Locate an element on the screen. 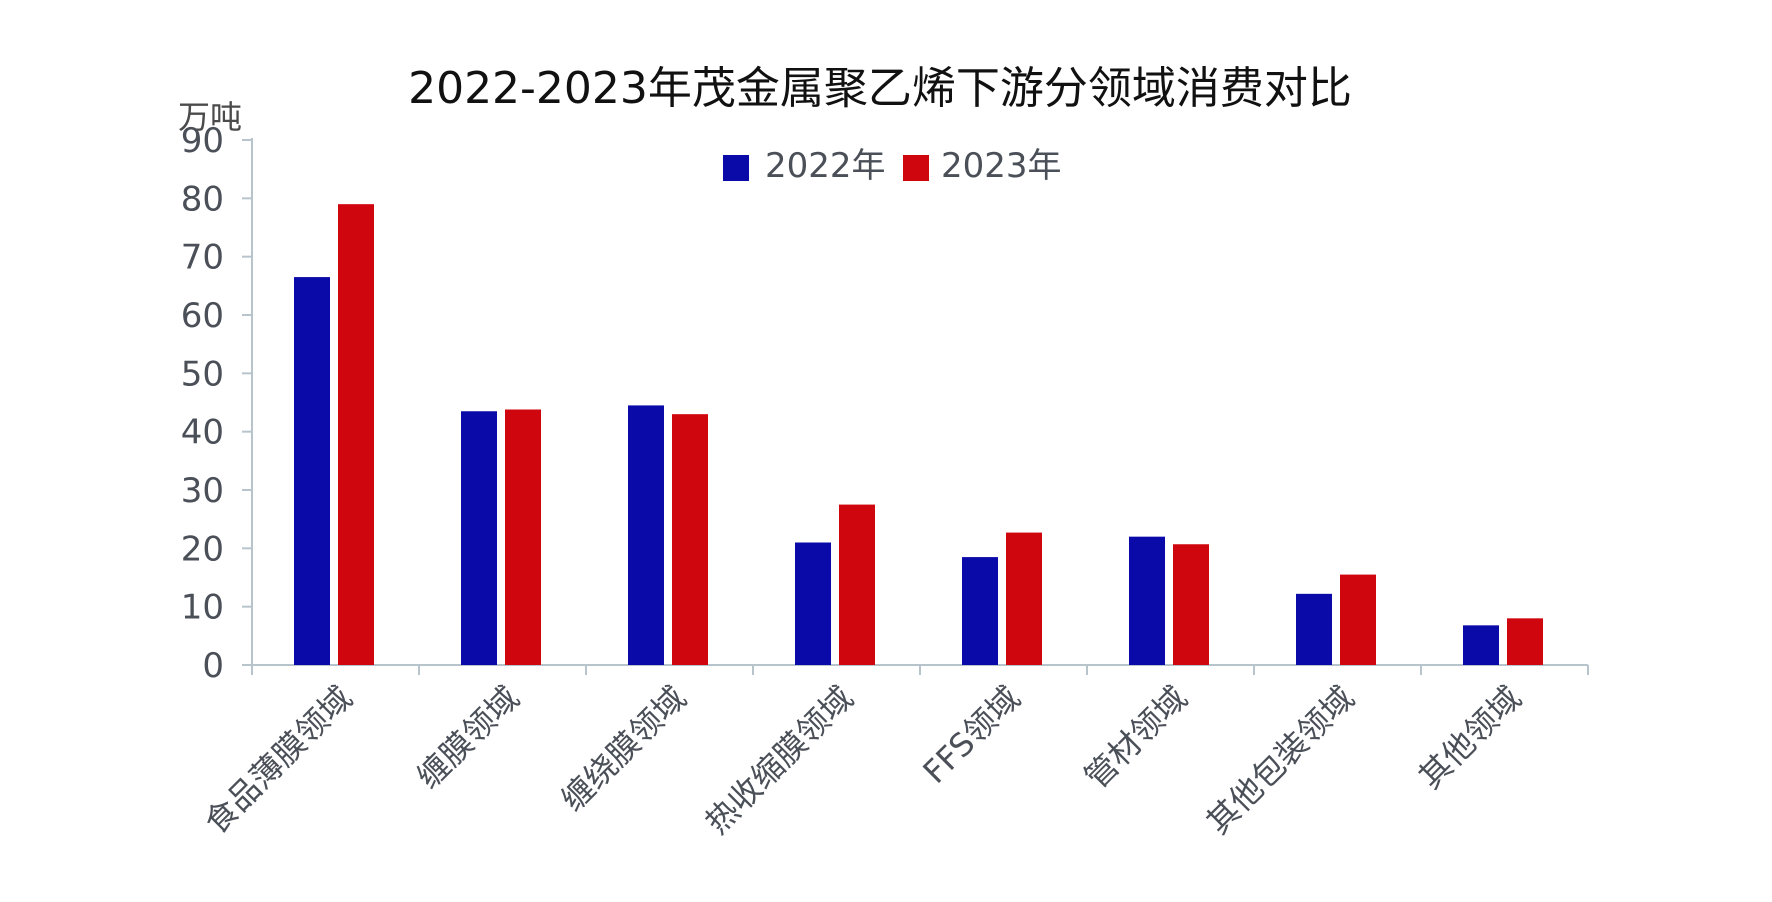 This screenshot has width=1772, height=902. category-label: 缠膜领域 is located at coordinates (467, 737).